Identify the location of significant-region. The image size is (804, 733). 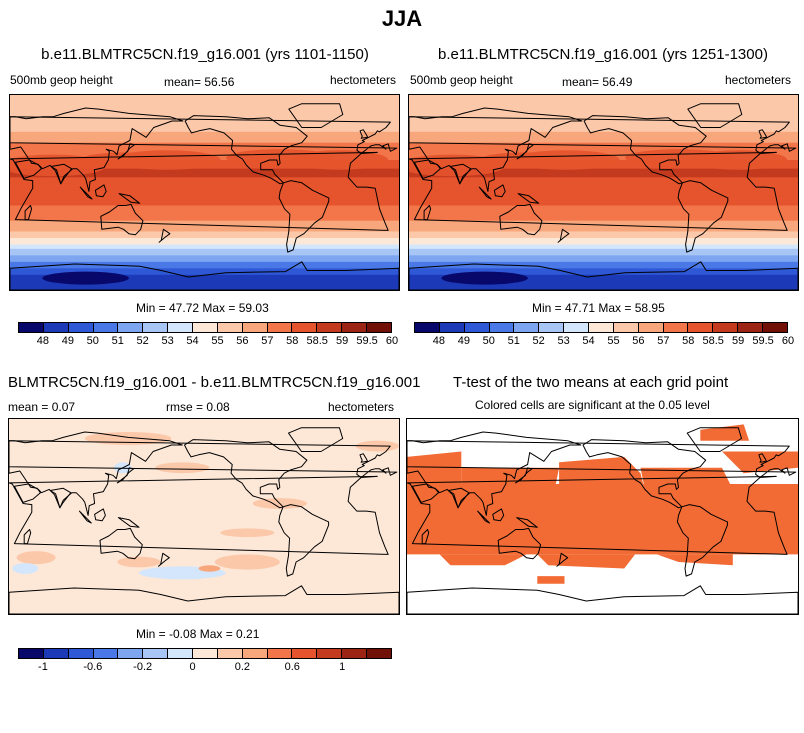
(586, 561).